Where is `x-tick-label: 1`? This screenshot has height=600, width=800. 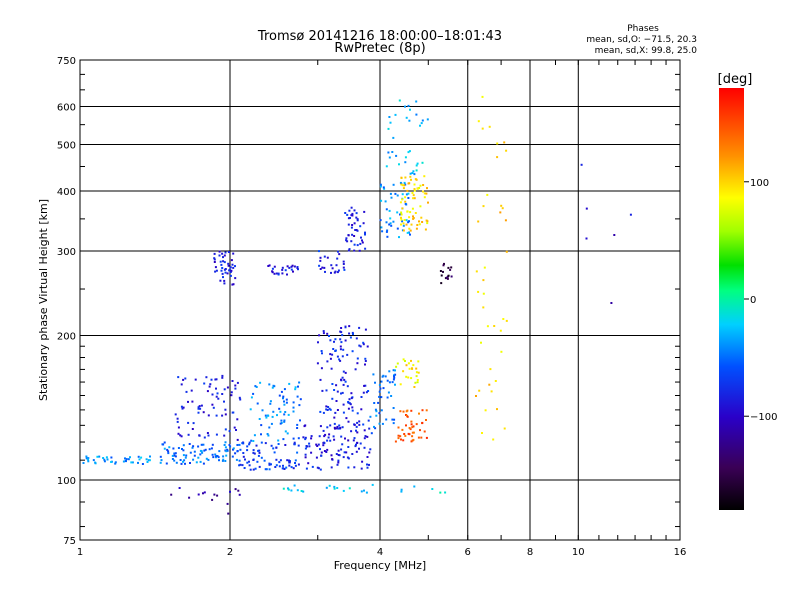
x-tick-label: 1 is located at coordinates (80, 552).